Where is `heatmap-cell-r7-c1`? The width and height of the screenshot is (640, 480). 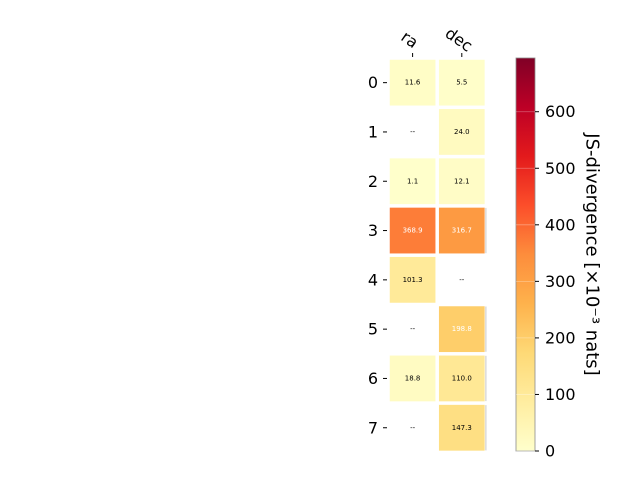
heatmap-cell-r7-c1 is located at coordinates (461, 427).